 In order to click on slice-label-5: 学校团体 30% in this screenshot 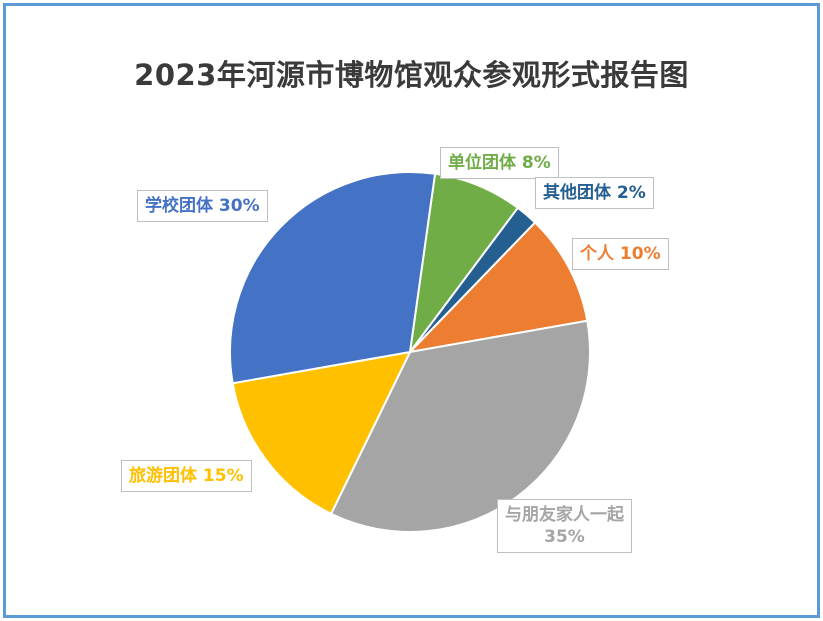, I will do `click(202, 206)`.